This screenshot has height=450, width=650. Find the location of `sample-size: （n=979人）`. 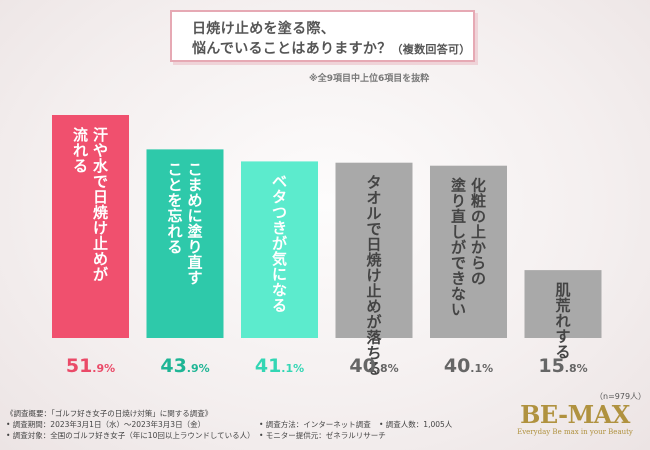

sample-size: （n=979人） is located at coordinates (621, 396).